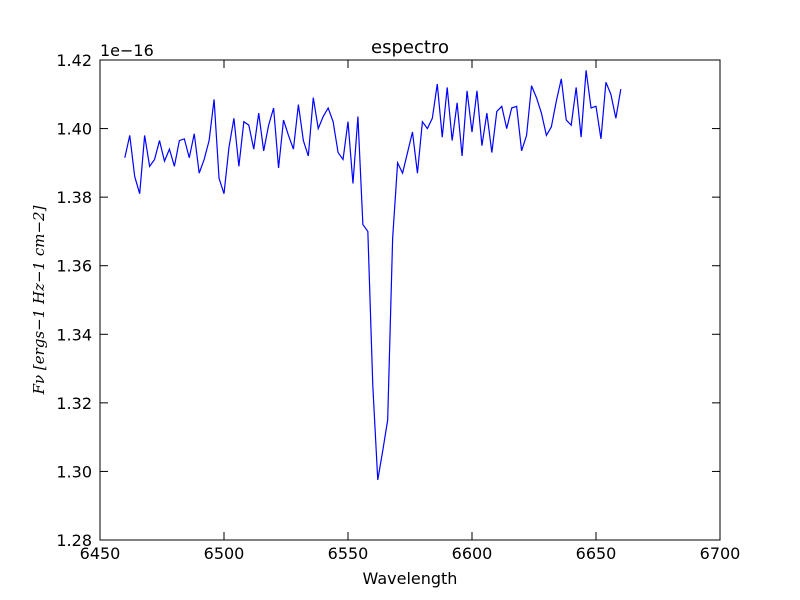 This screenshot has height=600, width=800. Describe the element at coordinates (127, 50) in the screenshot. I see `y-offset-label: 1e−16` at that location.